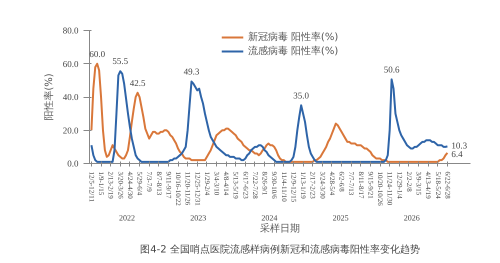 The height and width of the screenshot is (263, 500). I want to click on legend-label: 新冠病毒 阳性率(%), so click(293, 37).